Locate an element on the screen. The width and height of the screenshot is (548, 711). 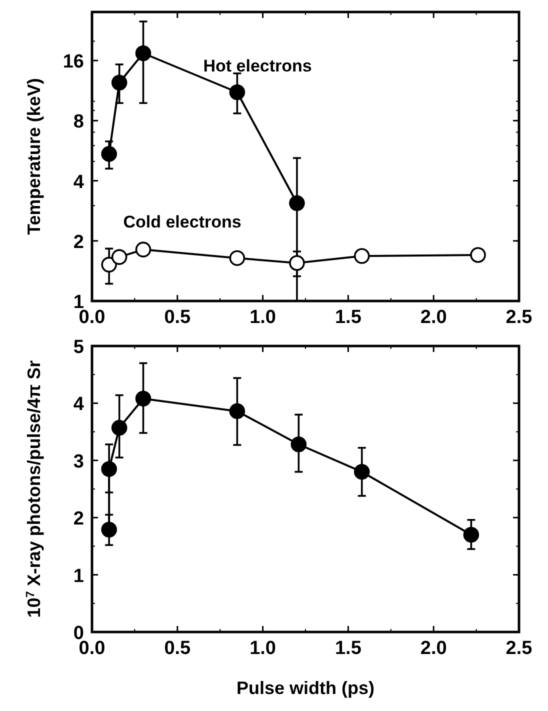
y-tick-label: 3 is located at coordinates (78, 461).